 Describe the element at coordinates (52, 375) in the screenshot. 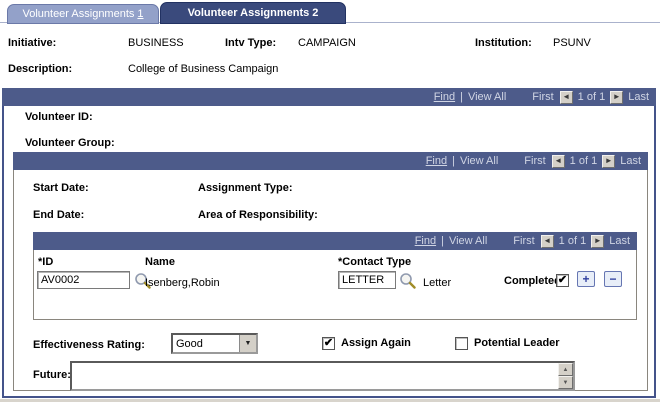

I see `future-label: Future:` at that location.